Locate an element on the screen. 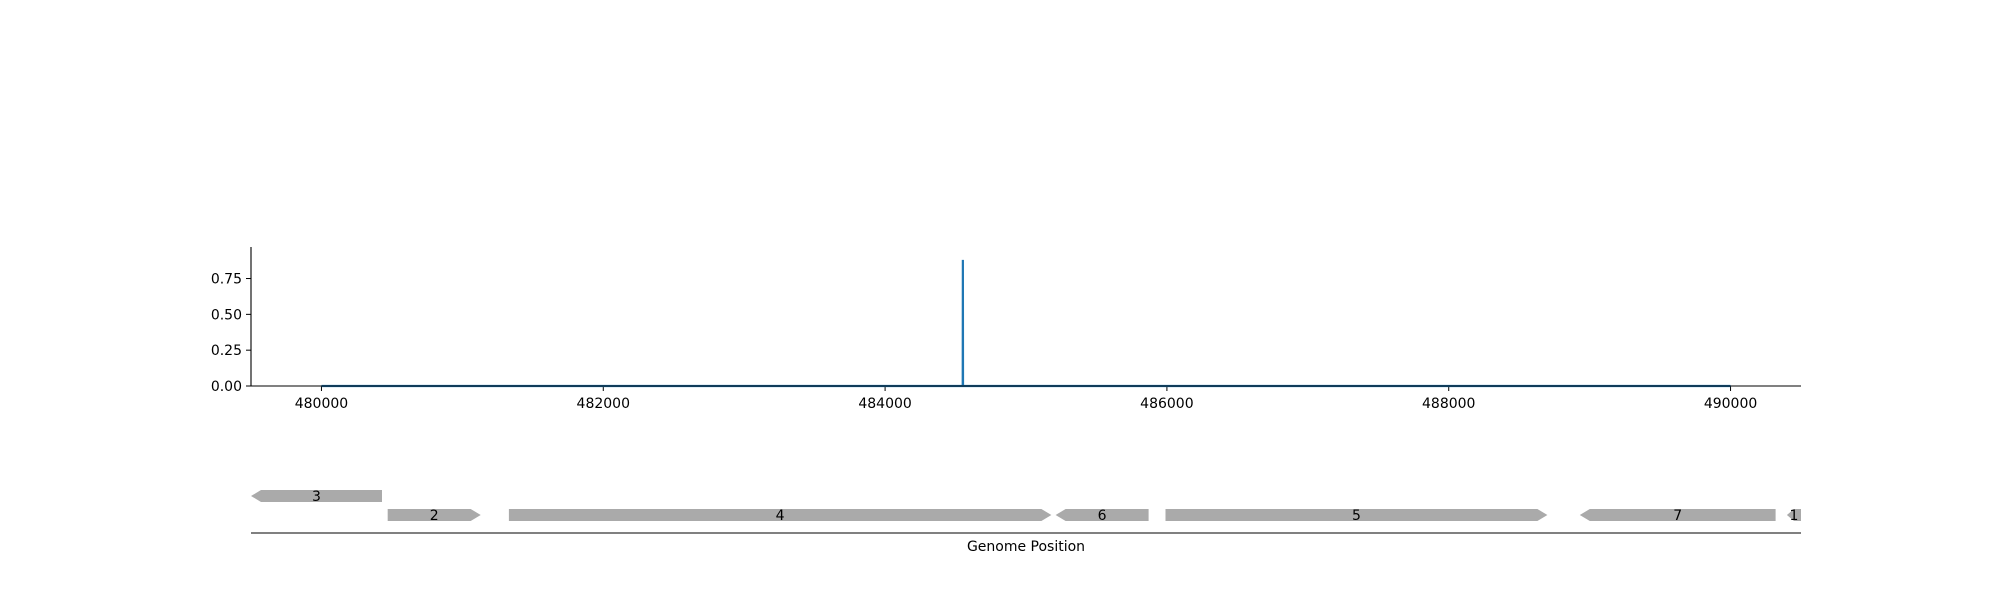  gene-label: 6 is located at coordinates (1102, 516).